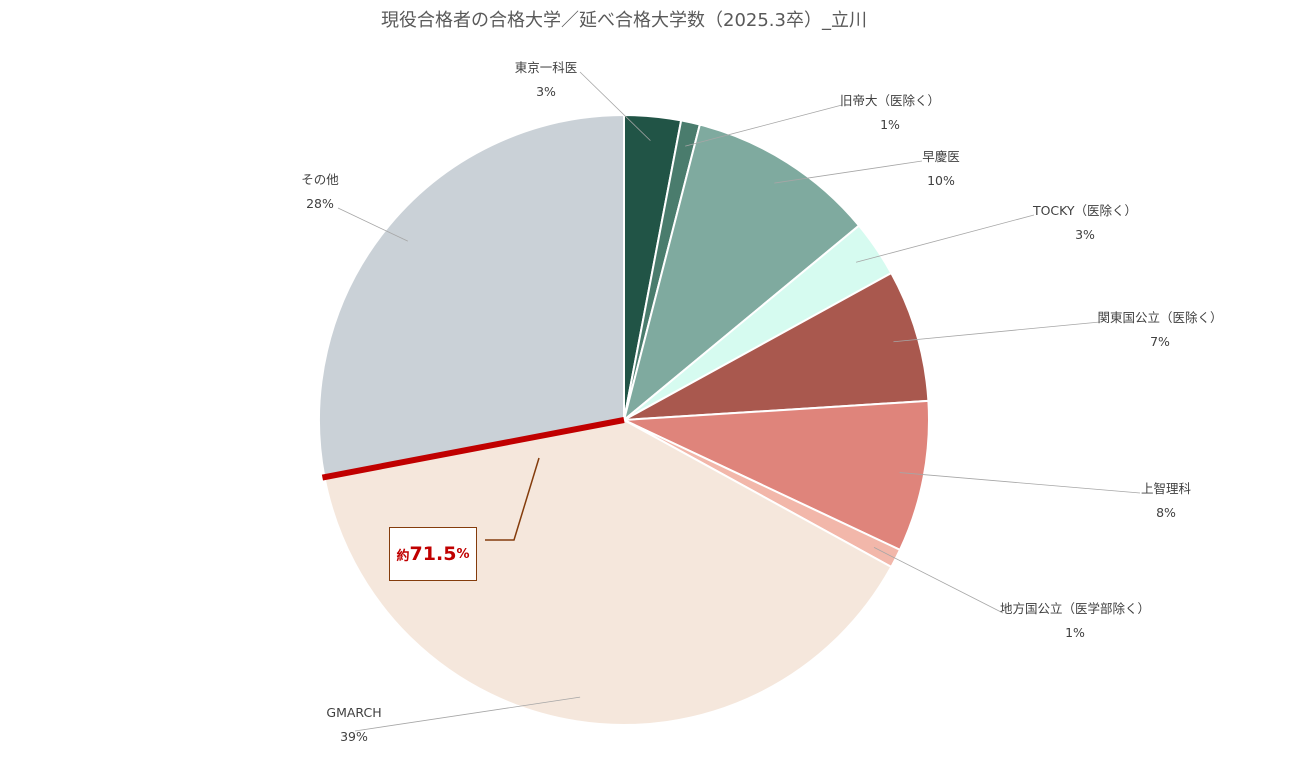  Describe the element at coordinates (941, 180) in the screenshot. I see `slice-percent-label: 10%` at that location.